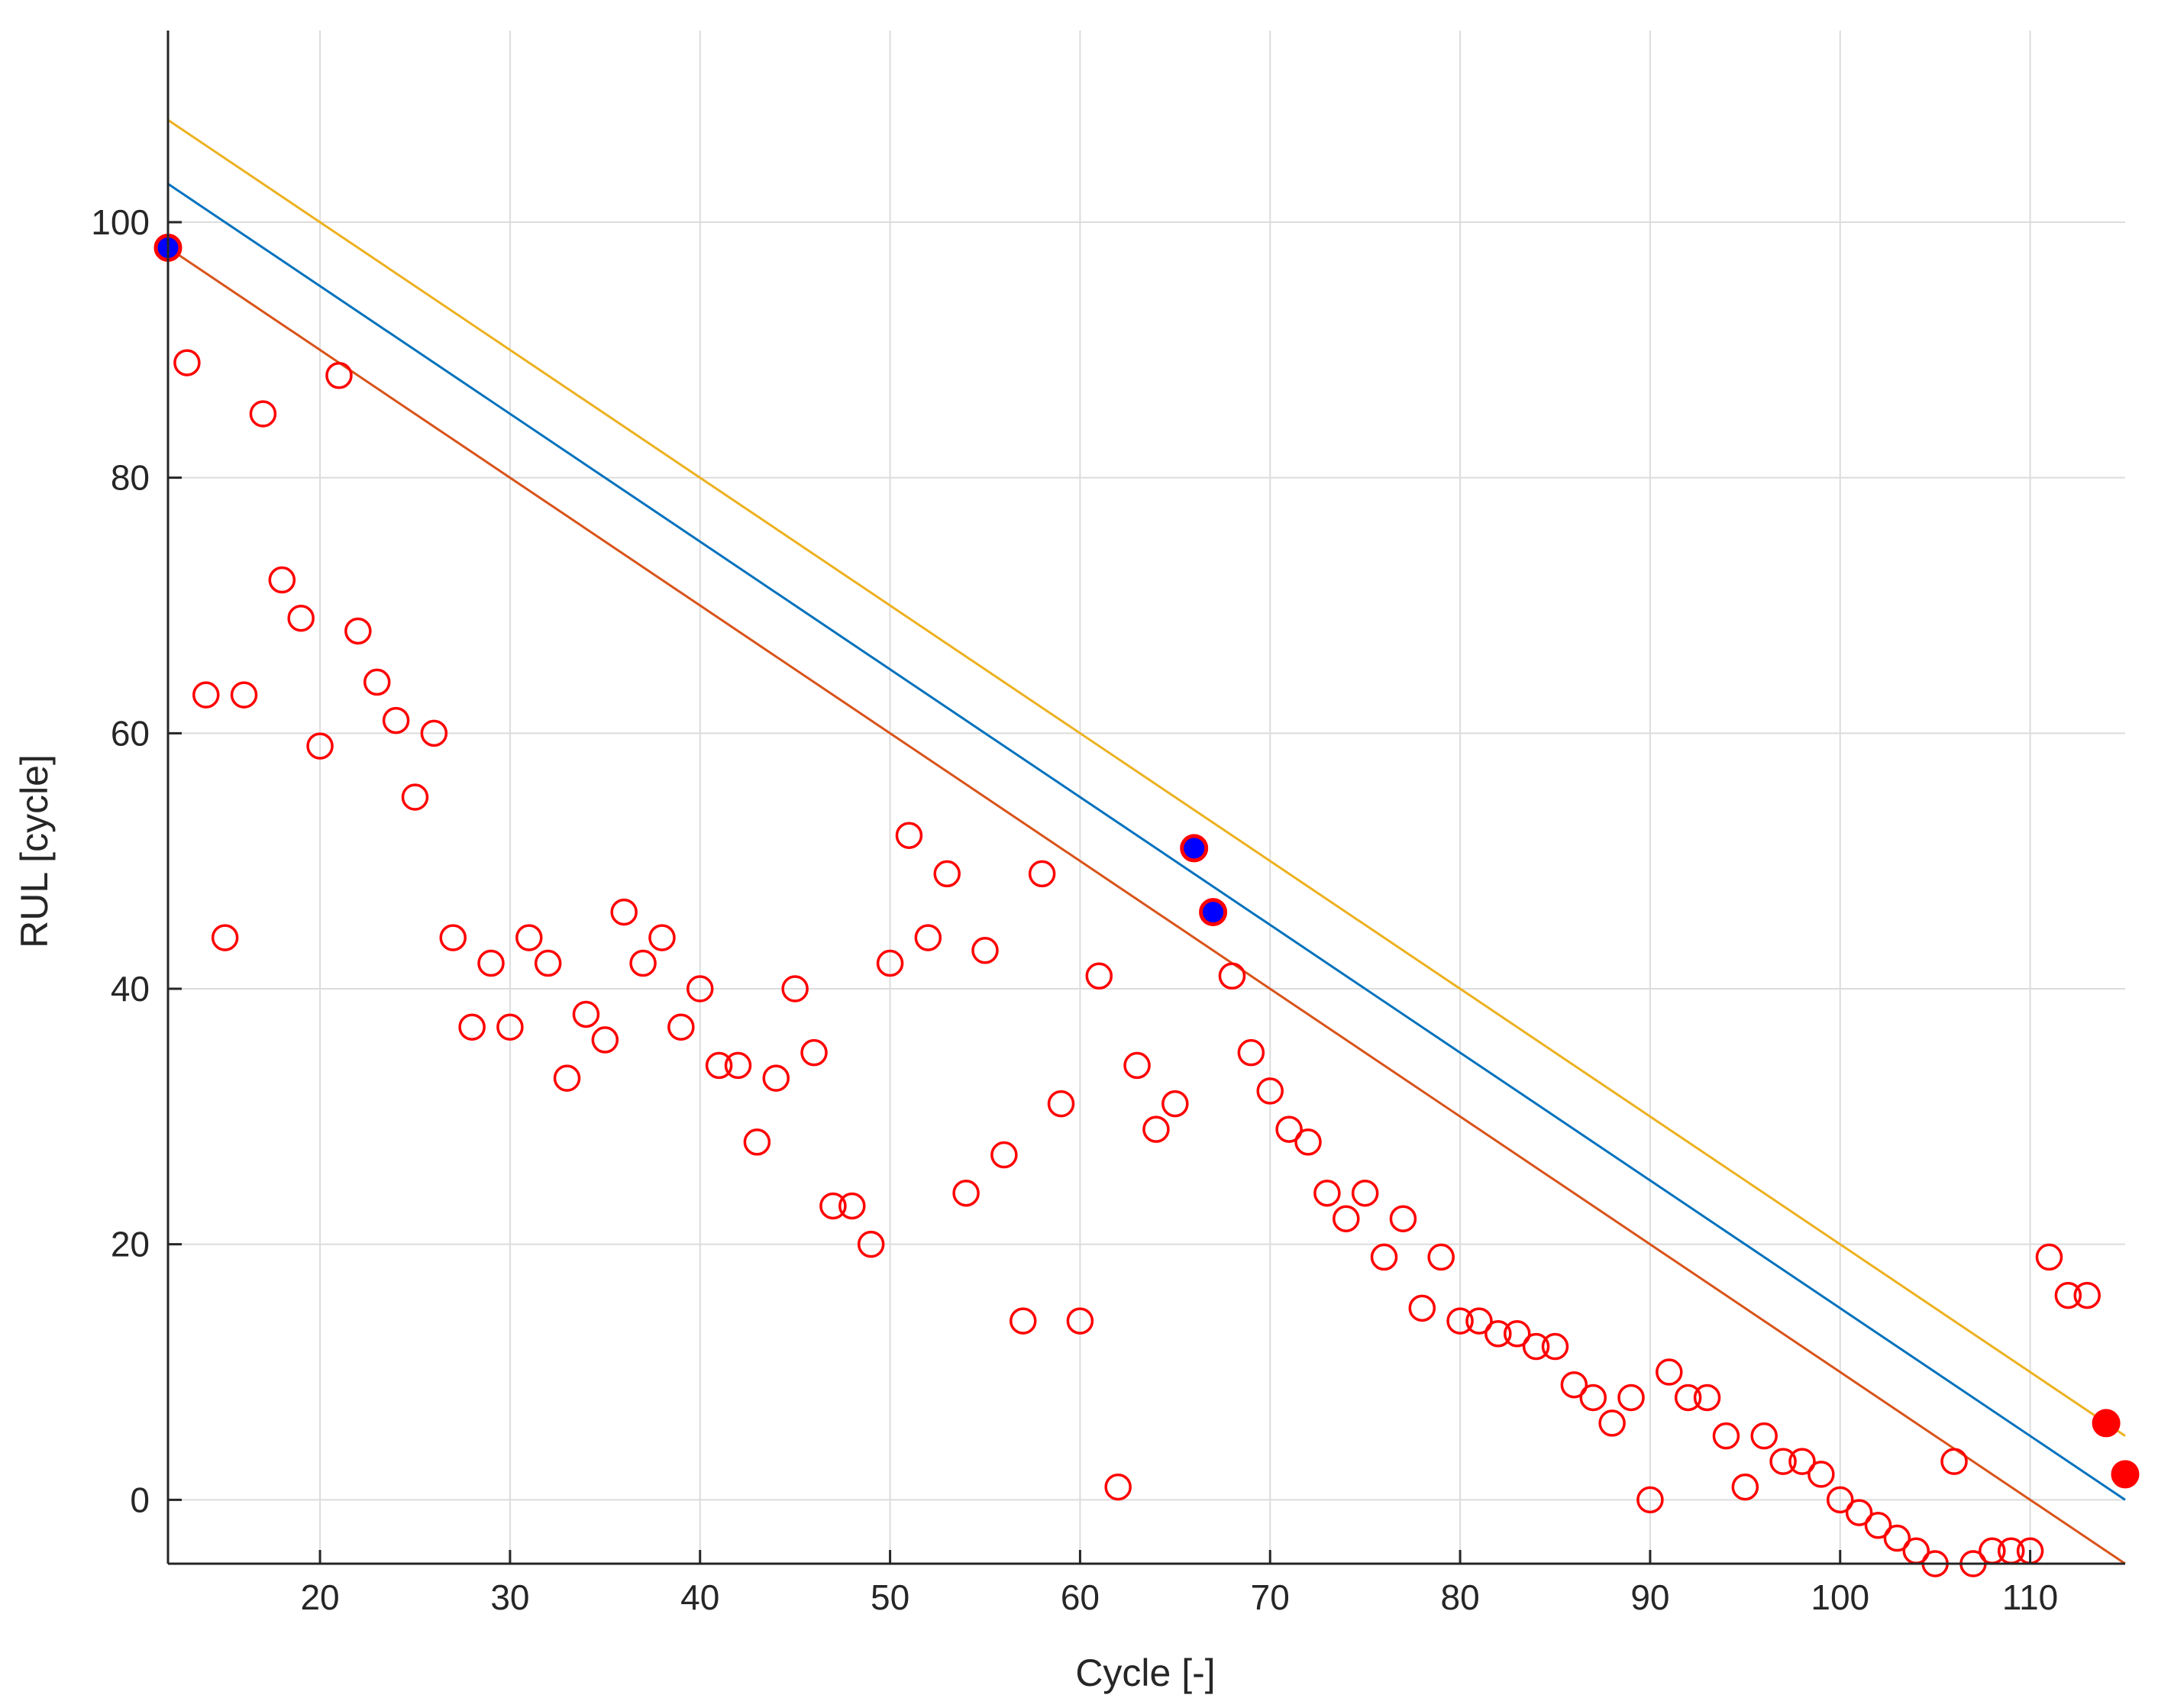 The height and width of the screenshot is (1708, 2158). Describe the element at coordinates (1270, 1597) in the screenshot. I see `x-tick-label: 70` at that location.